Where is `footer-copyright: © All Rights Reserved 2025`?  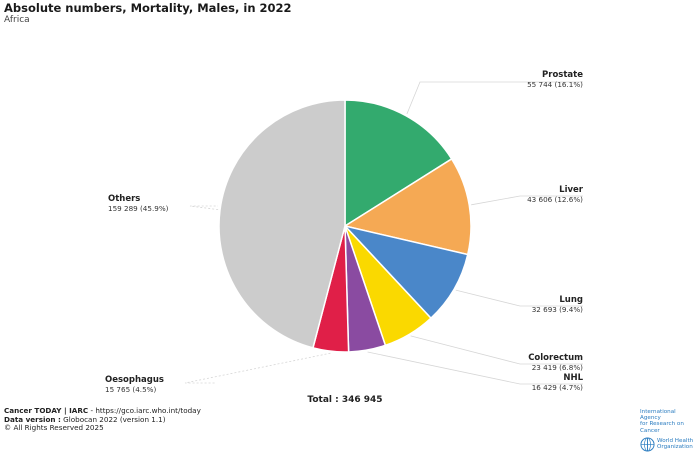
footer-copyright: © All Rights Reserved 2025 is located at coordinates (54, 428).